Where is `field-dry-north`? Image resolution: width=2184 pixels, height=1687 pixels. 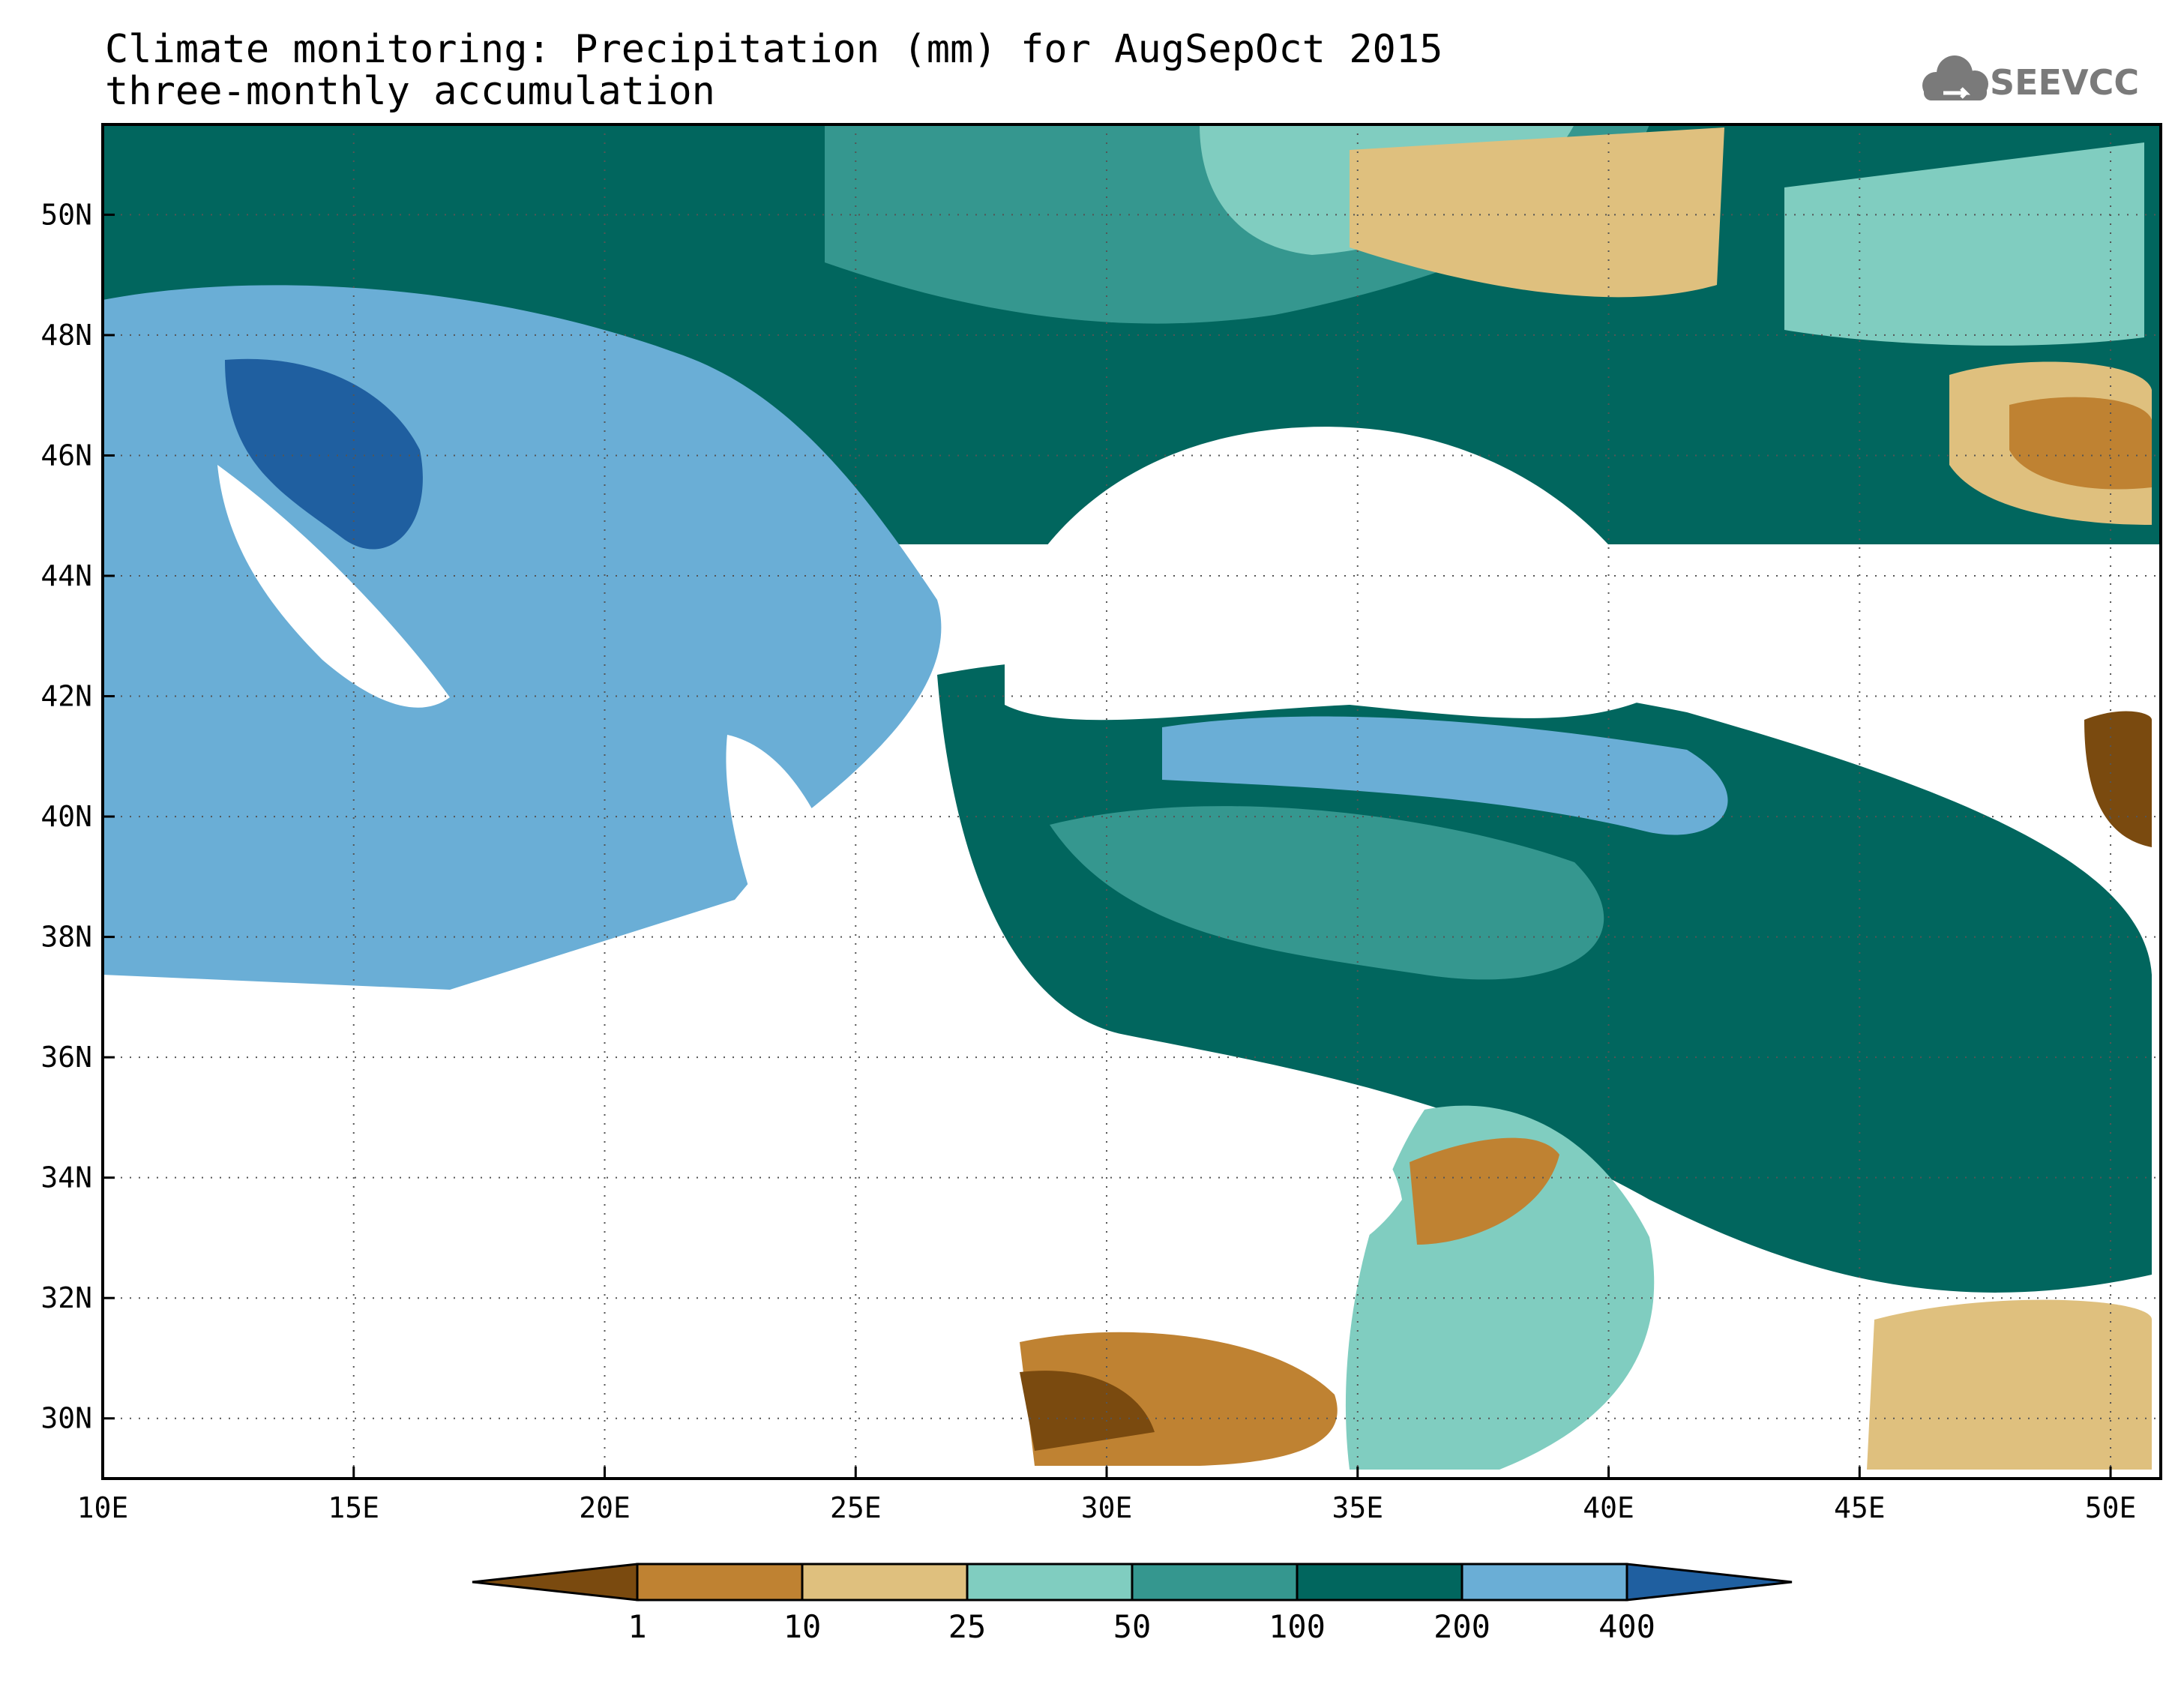
field-dry-north is located at coordinates (1537, 212).